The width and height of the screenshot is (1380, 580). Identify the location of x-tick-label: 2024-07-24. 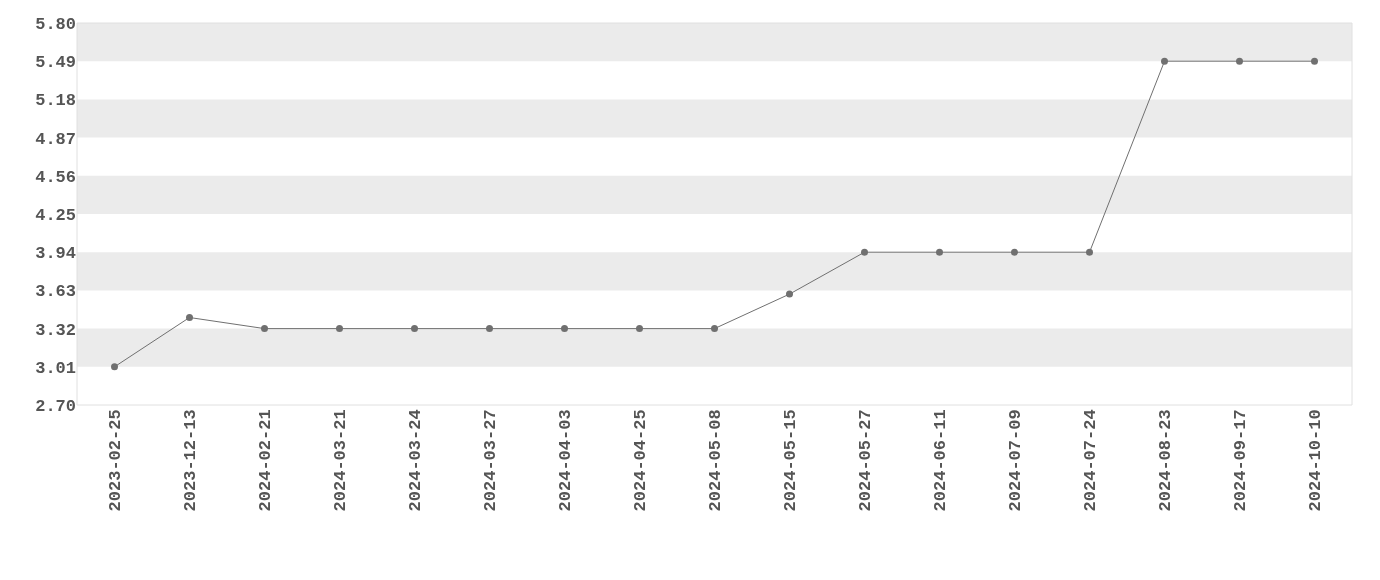
(1091, 460).